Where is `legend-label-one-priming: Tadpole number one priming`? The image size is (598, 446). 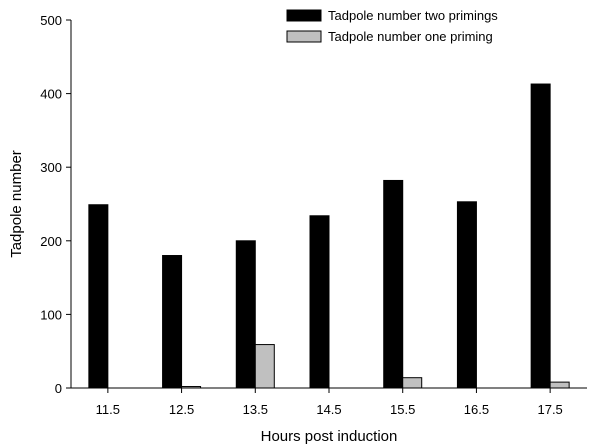
legend-label-one-priming: Tadpole number one priming is located at coordinates (410, 36).